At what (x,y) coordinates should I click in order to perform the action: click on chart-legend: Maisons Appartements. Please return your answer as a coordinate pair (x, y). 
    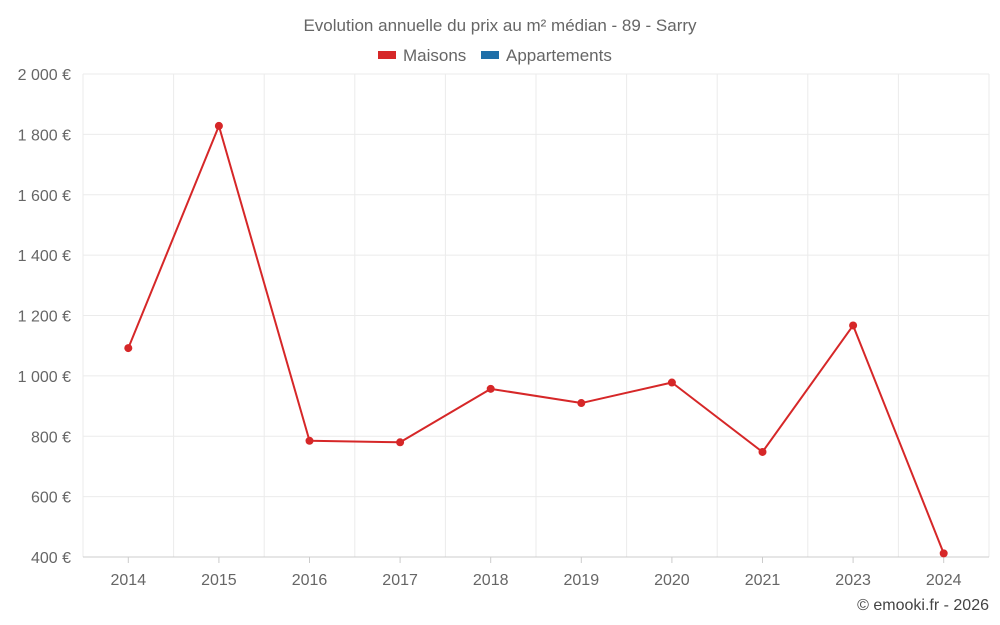
    Looking at the image, I should click on (495, 55).